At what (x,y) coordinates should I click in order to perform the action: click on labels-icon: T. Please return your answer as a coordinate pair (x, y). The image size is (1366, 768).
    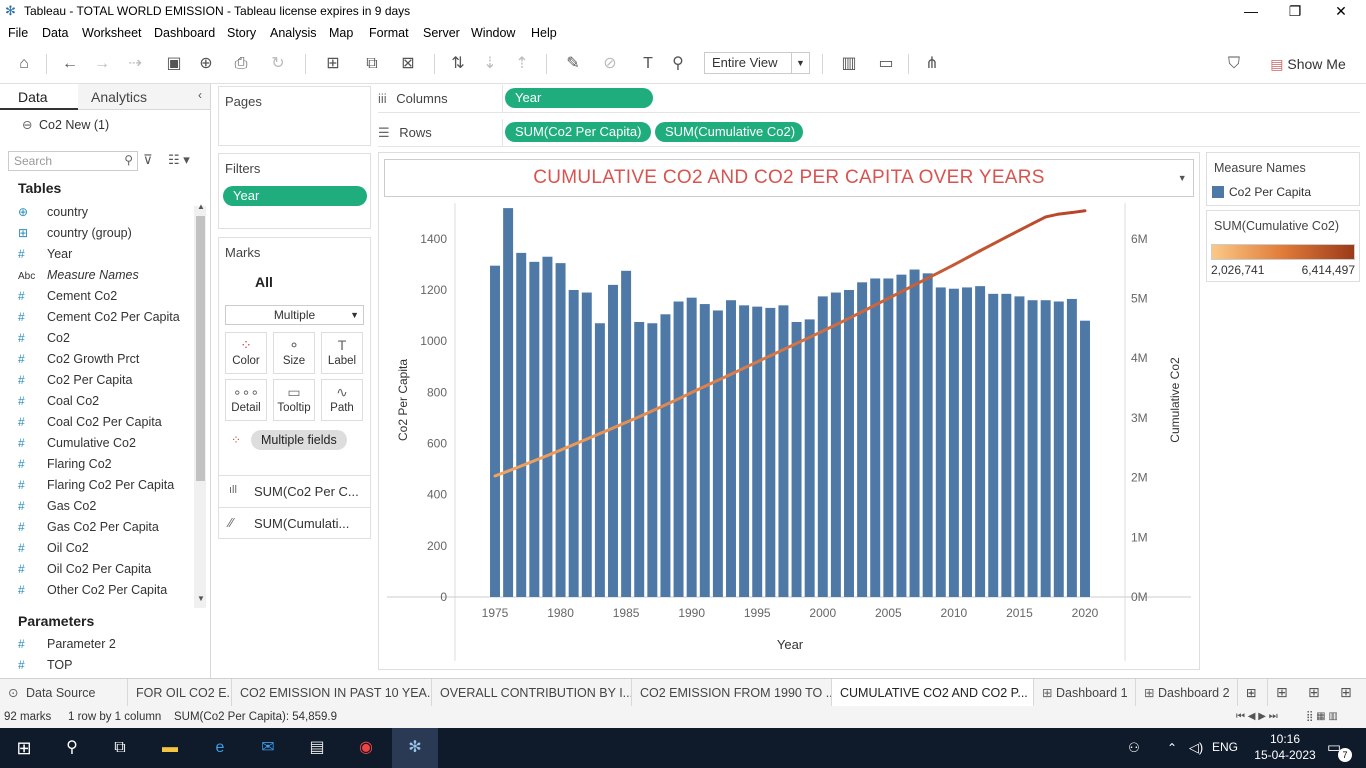
    Looking at the image, I should click on (648, 63).